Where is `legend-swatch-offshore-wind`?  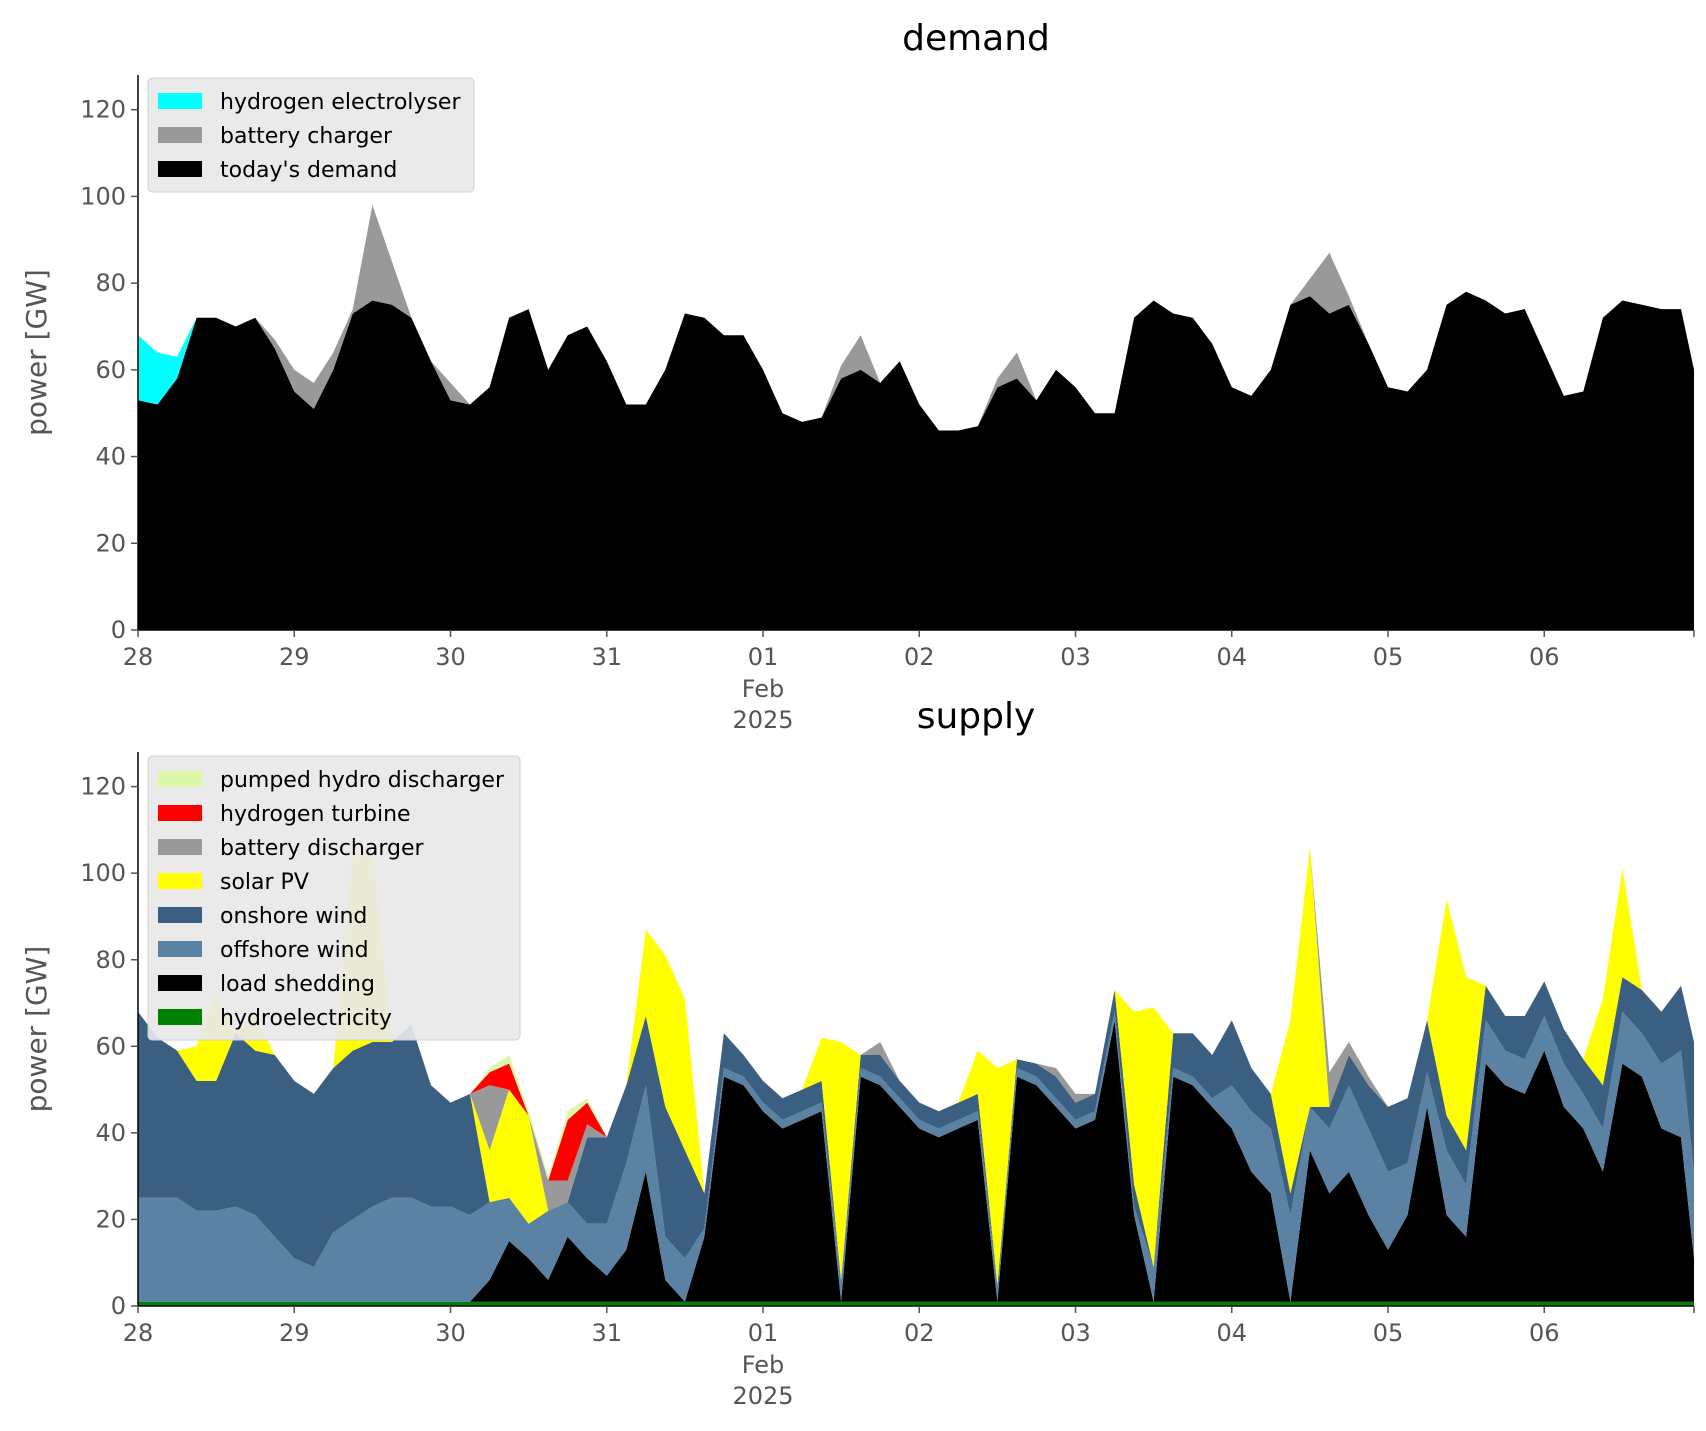
legend-swatch-offshore-wind is located at coordinates (180, 949).